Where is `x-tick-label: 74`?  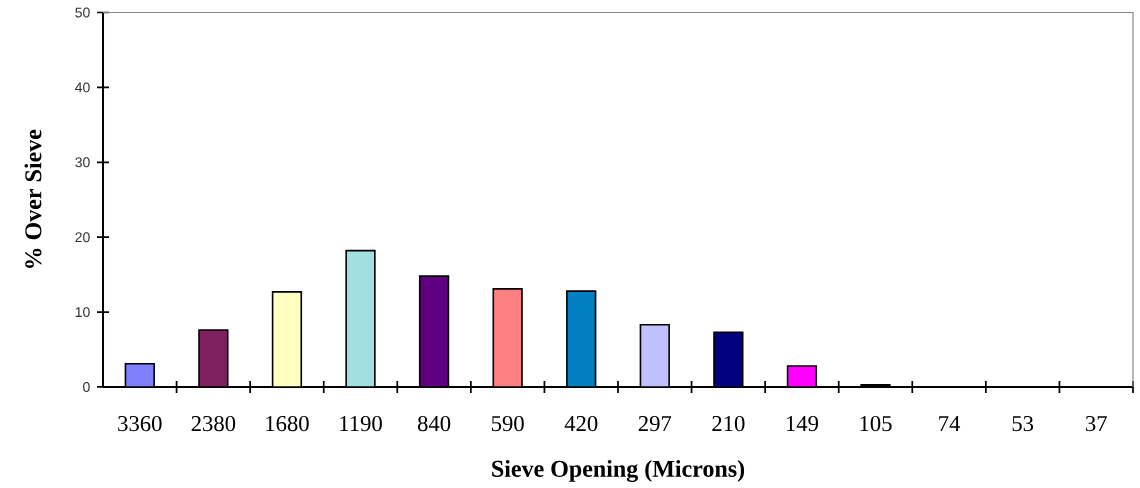 x-tick-label: 74 is located at coordinates (950, 423).